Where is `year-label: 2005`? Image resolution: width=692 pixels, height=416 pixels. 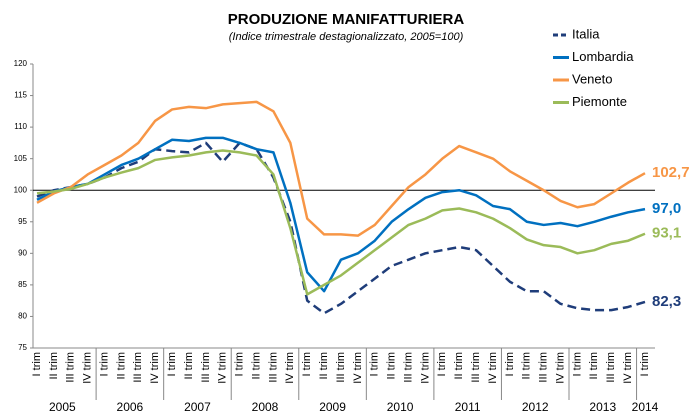 year-label: 2005 is located at coordinates (62, 407).